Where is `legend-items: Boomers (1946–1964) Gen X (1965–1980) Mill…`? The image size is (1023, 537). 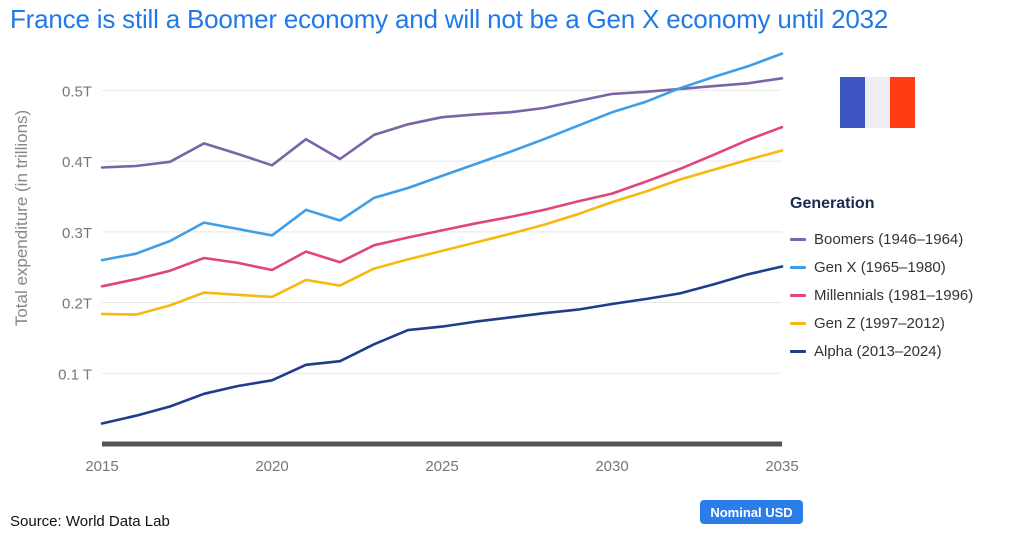 legend-items: Boomers (1946–1964) Gen X (1965–1980) Mill… is located at coordinates (881, 295).